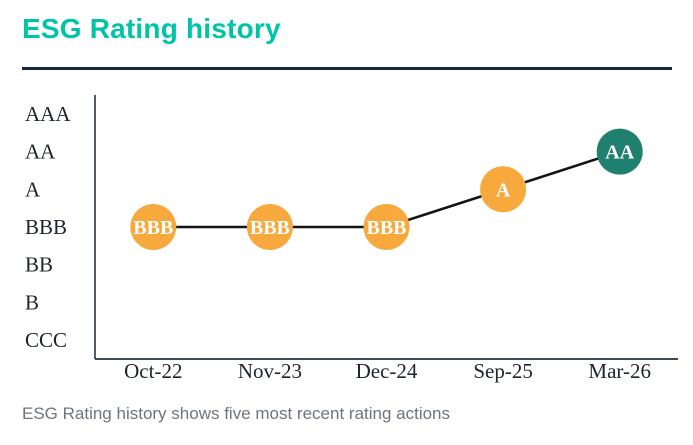 The image size is (693, 445). What do you see at coordinates (32, 302) in the screenshot?
I see `y-axis-label: B` at bounding box center [32, 302].